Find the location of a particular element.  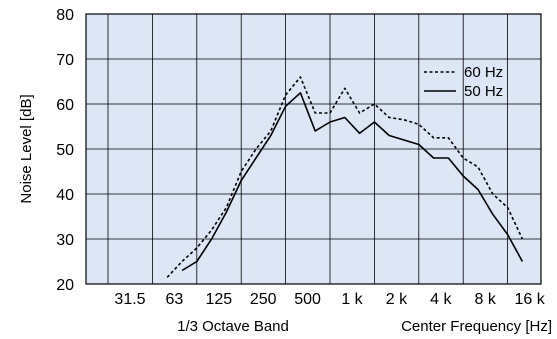

x-axis-label: 1/3 Octave Band is located at coordinates (233, 326).